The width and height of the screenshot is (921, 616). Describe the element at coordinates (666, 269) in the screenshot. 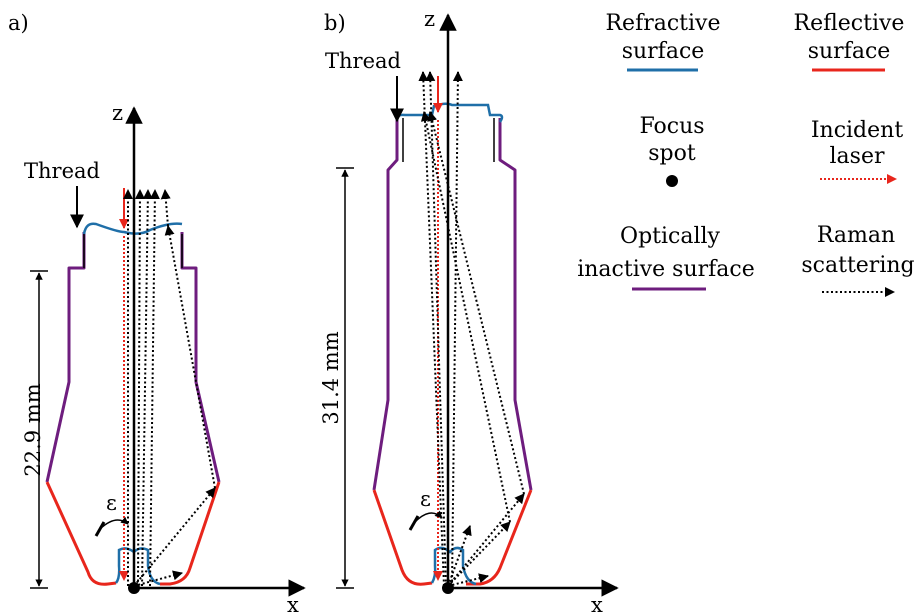

I see `legend-inactive-line2: inactive surface` at that location.